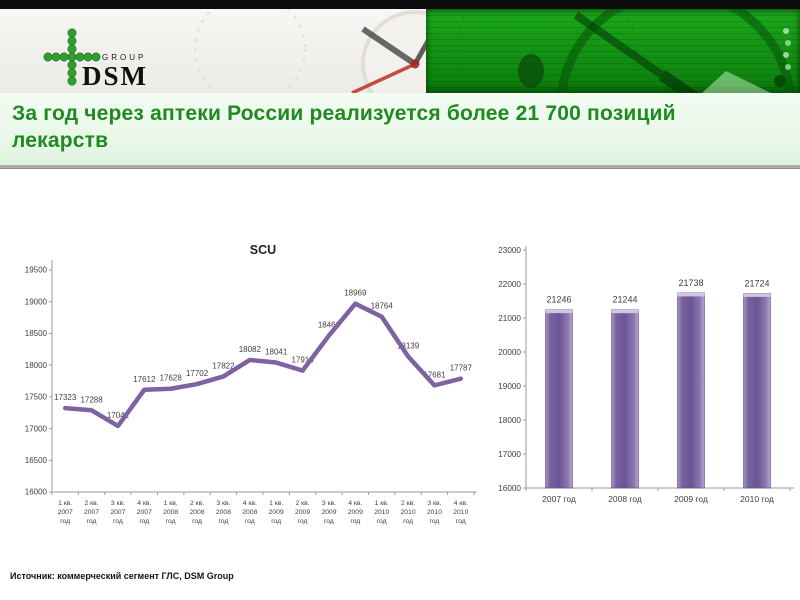  I want to click on header-right, so click(613, 51).